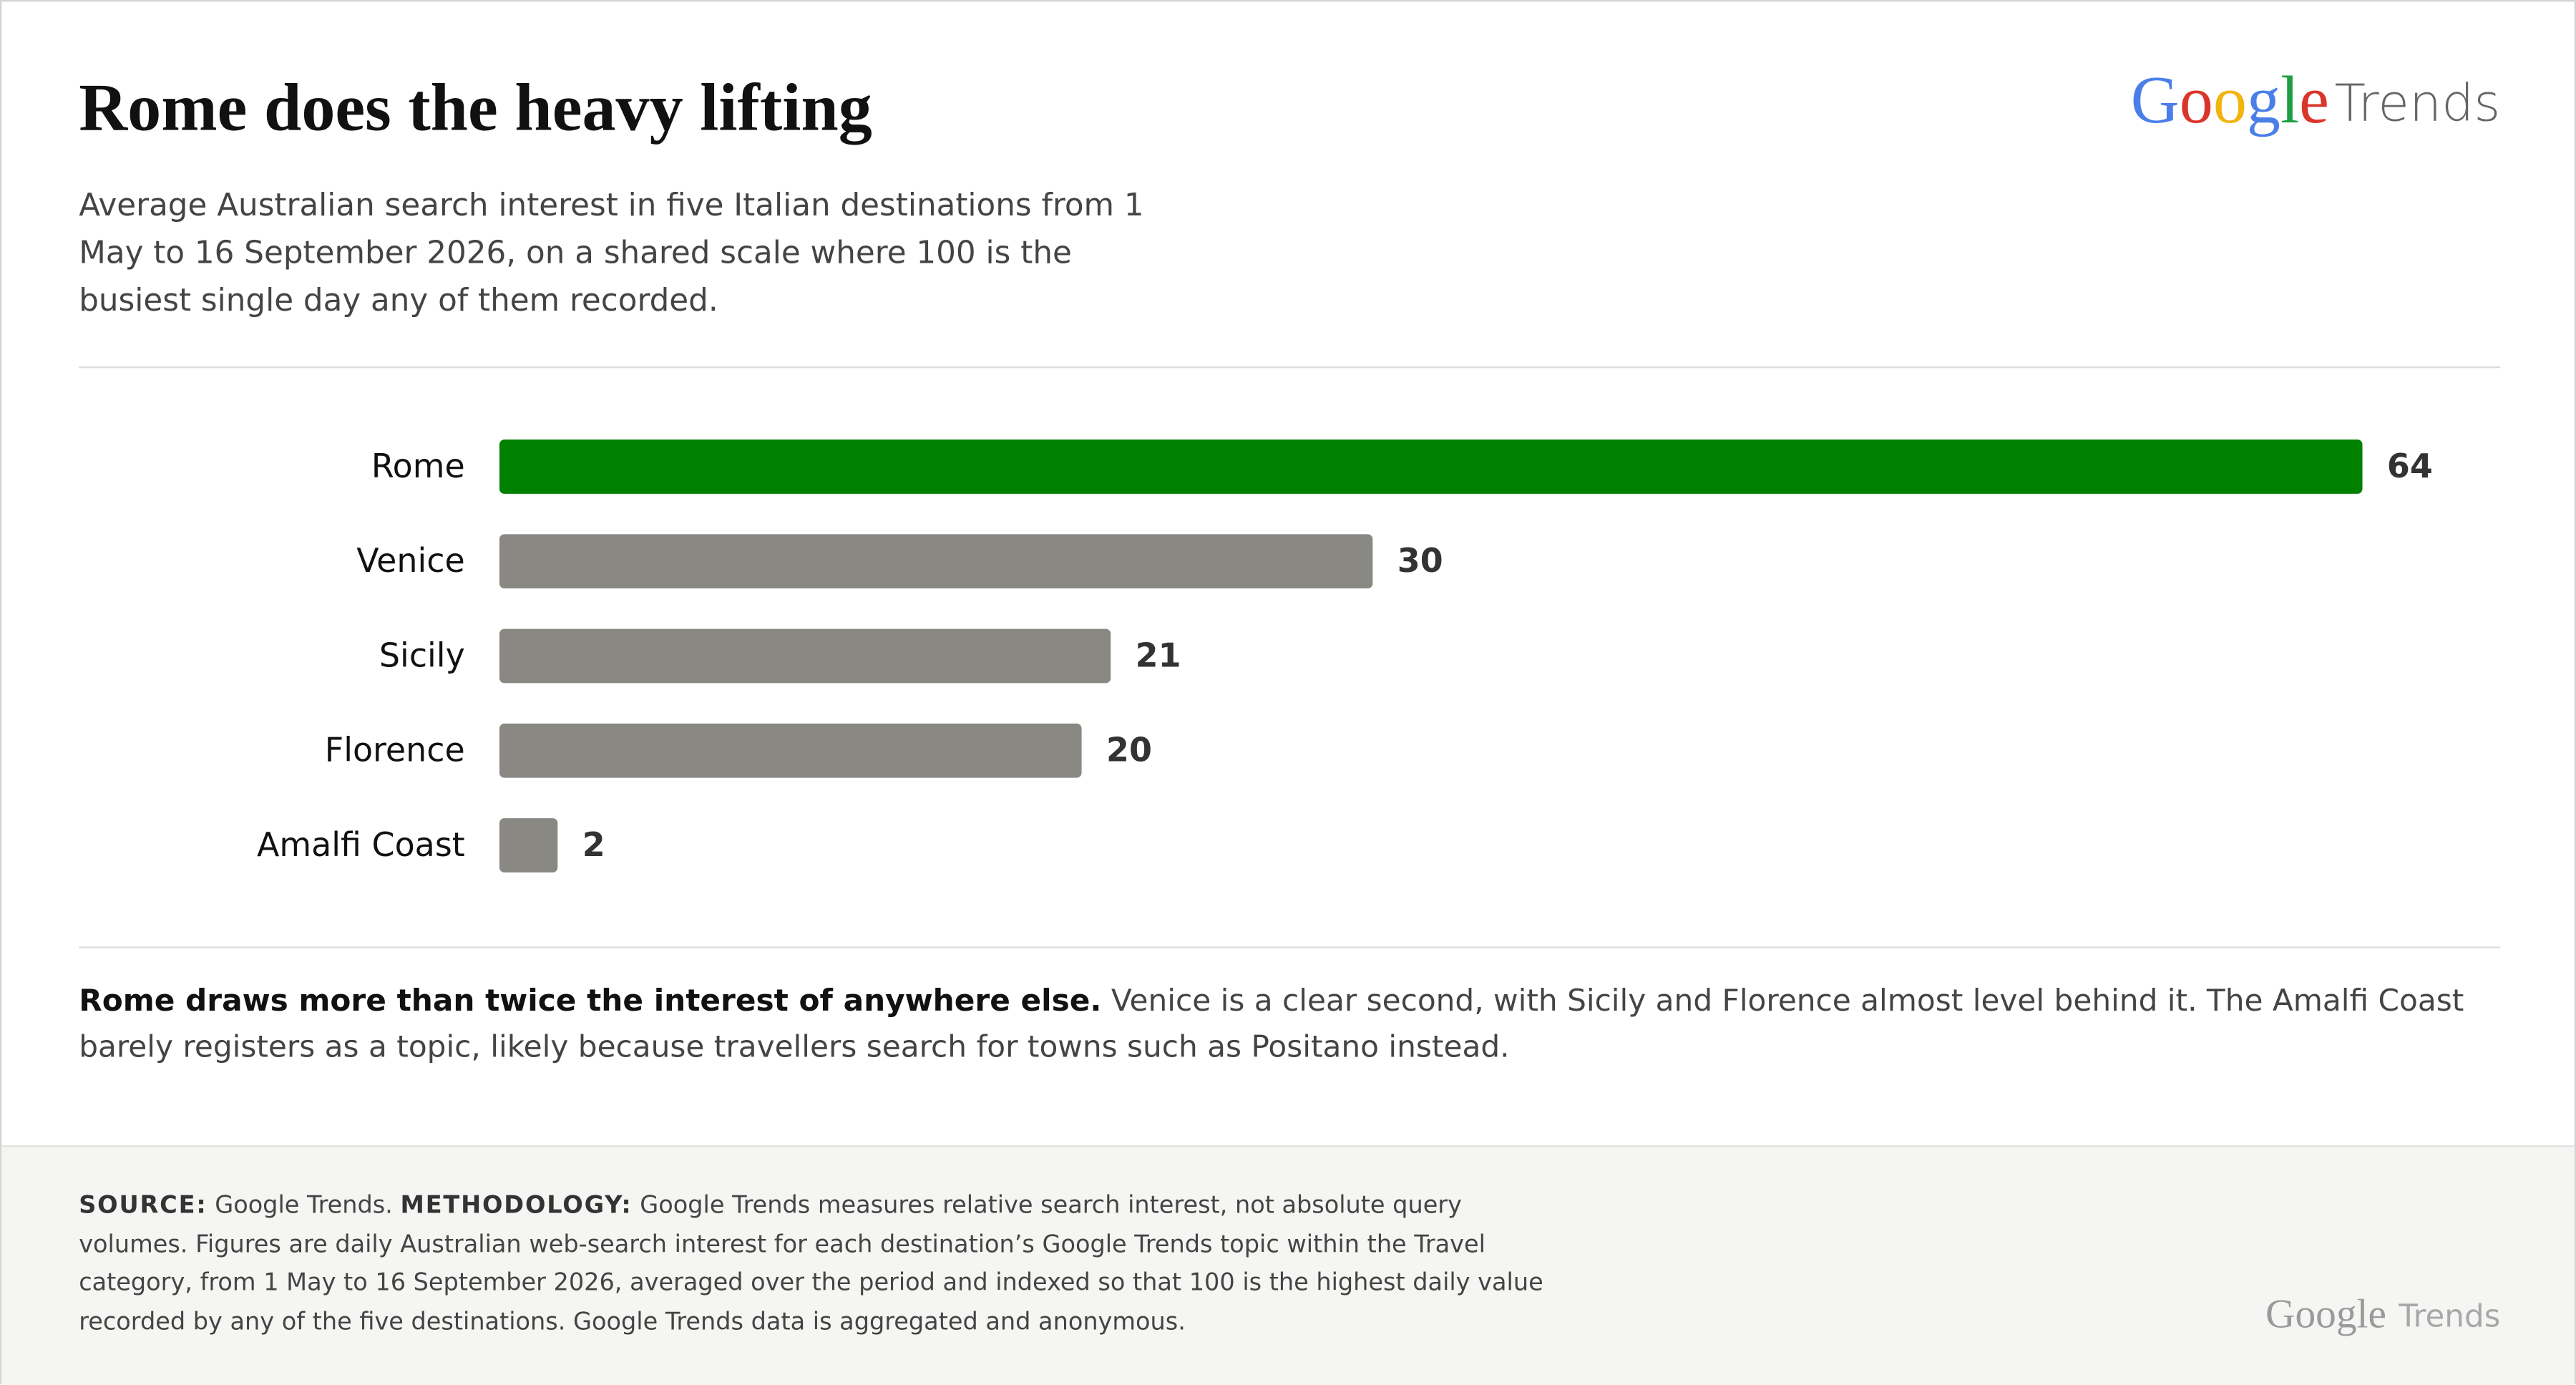 This screenshot has width=2576, height=1385. I want to click on value-label: 20, so click(1129, 750).